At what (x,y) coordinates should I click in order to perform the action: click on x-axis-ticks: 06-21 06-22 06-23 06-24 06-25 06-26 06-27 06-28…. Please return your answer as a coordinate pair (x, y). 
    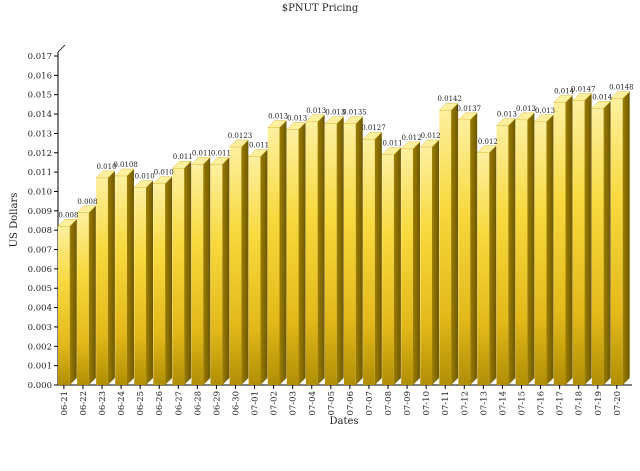
    Looking at the image, I should click on (341, 400).